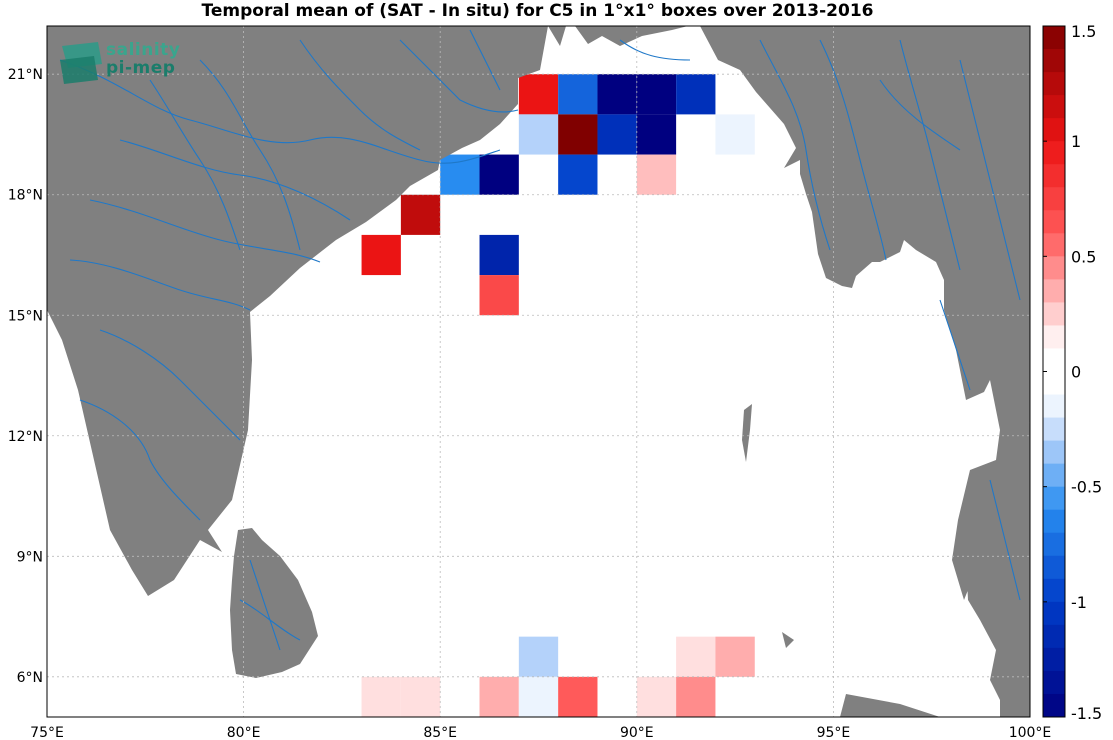 The width and height of the screenshot is (1113, 740). I want to click on colorbar-tick-label: 1, so click(1076, 141).